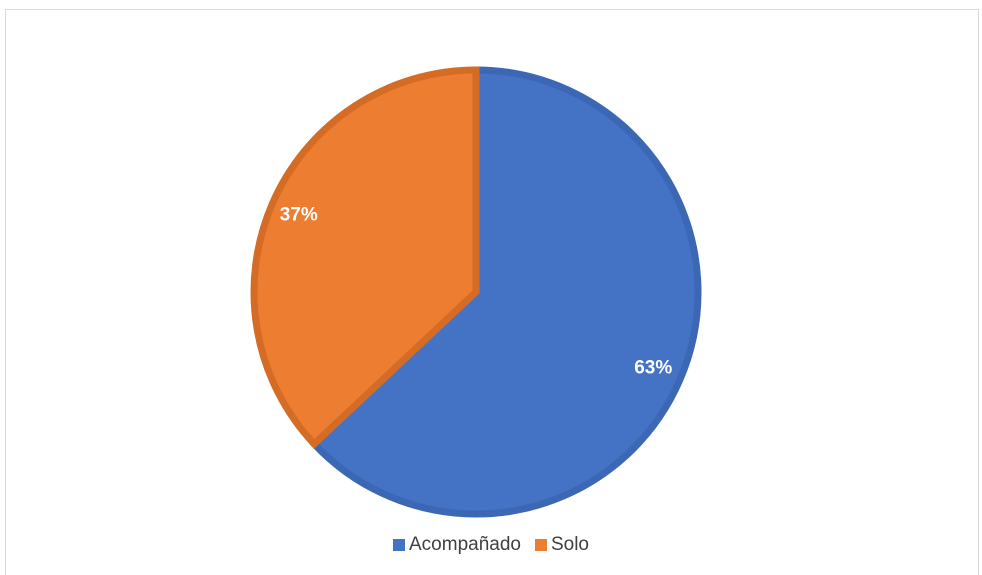 Image resolution: width=982 pixels, height=575 pixels. I want to click on legend: Acompañado Solo, so click(491, 545).